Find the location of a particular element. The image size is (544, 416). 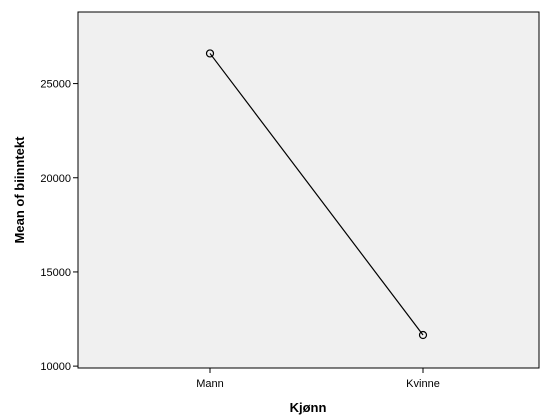

y-tick-label: 15000 is located at coordinates (55, 273).